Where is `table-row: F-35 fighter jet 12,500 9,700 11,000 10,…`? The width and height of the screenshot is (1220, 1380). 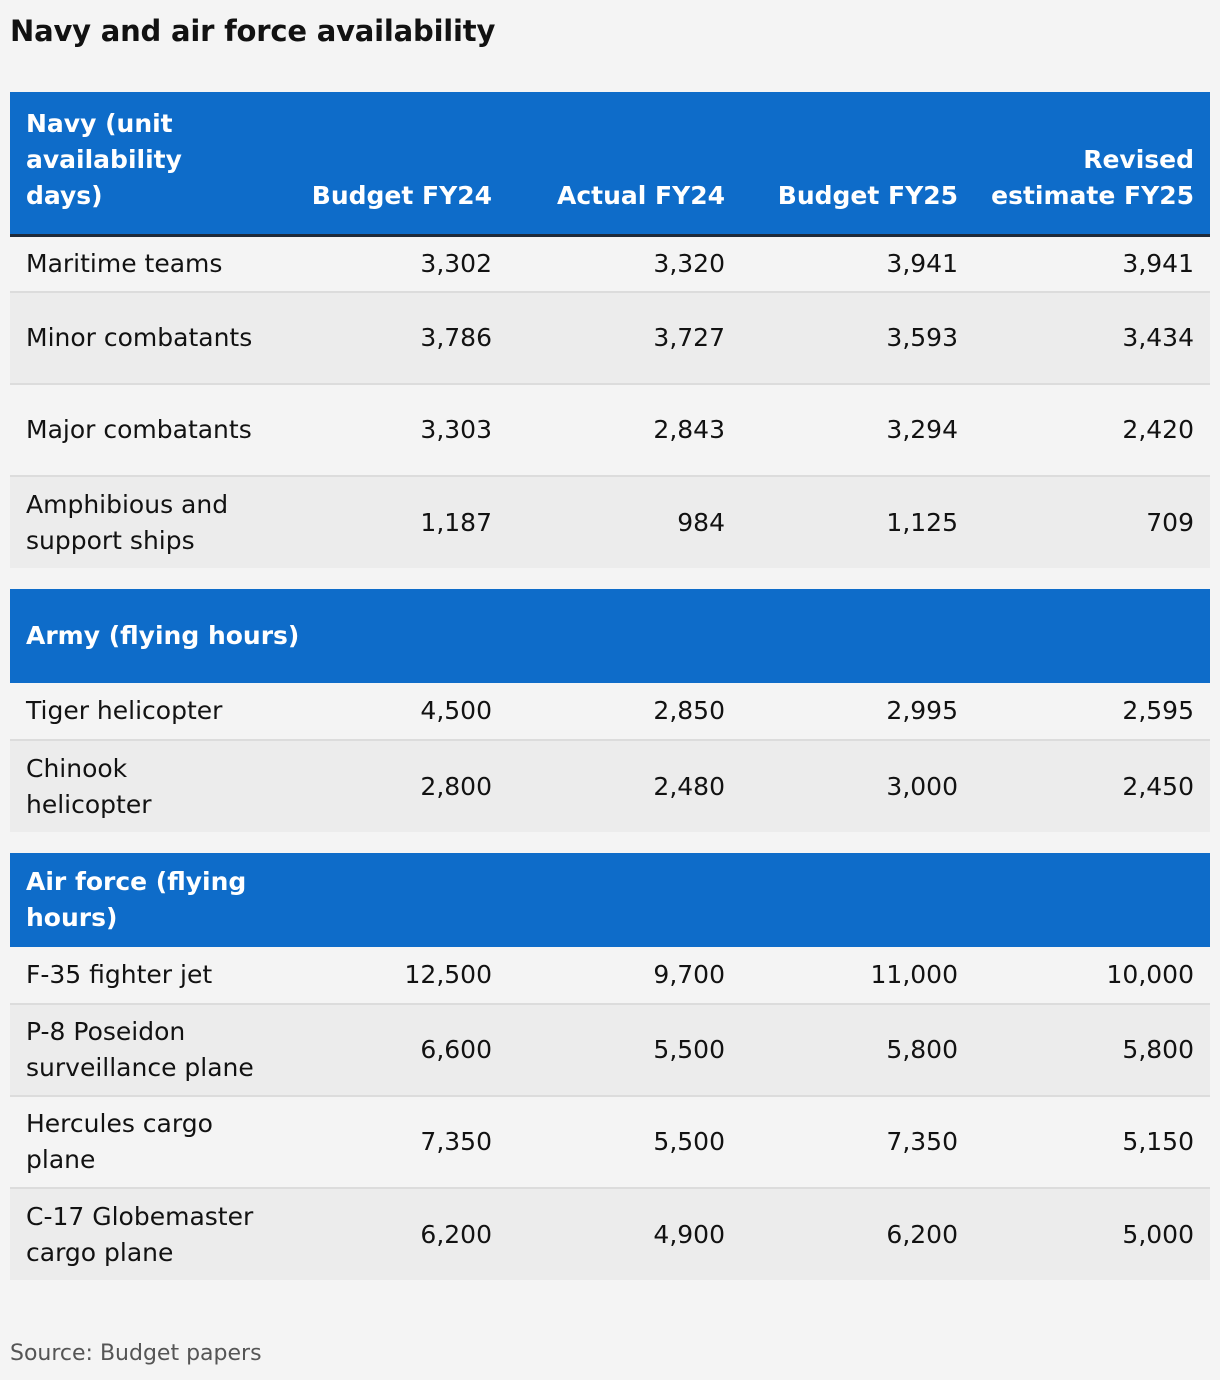 table-row: F-35 fighter jet 12,500 9,700 11,000 10,… is located at coordinates (610, 976).